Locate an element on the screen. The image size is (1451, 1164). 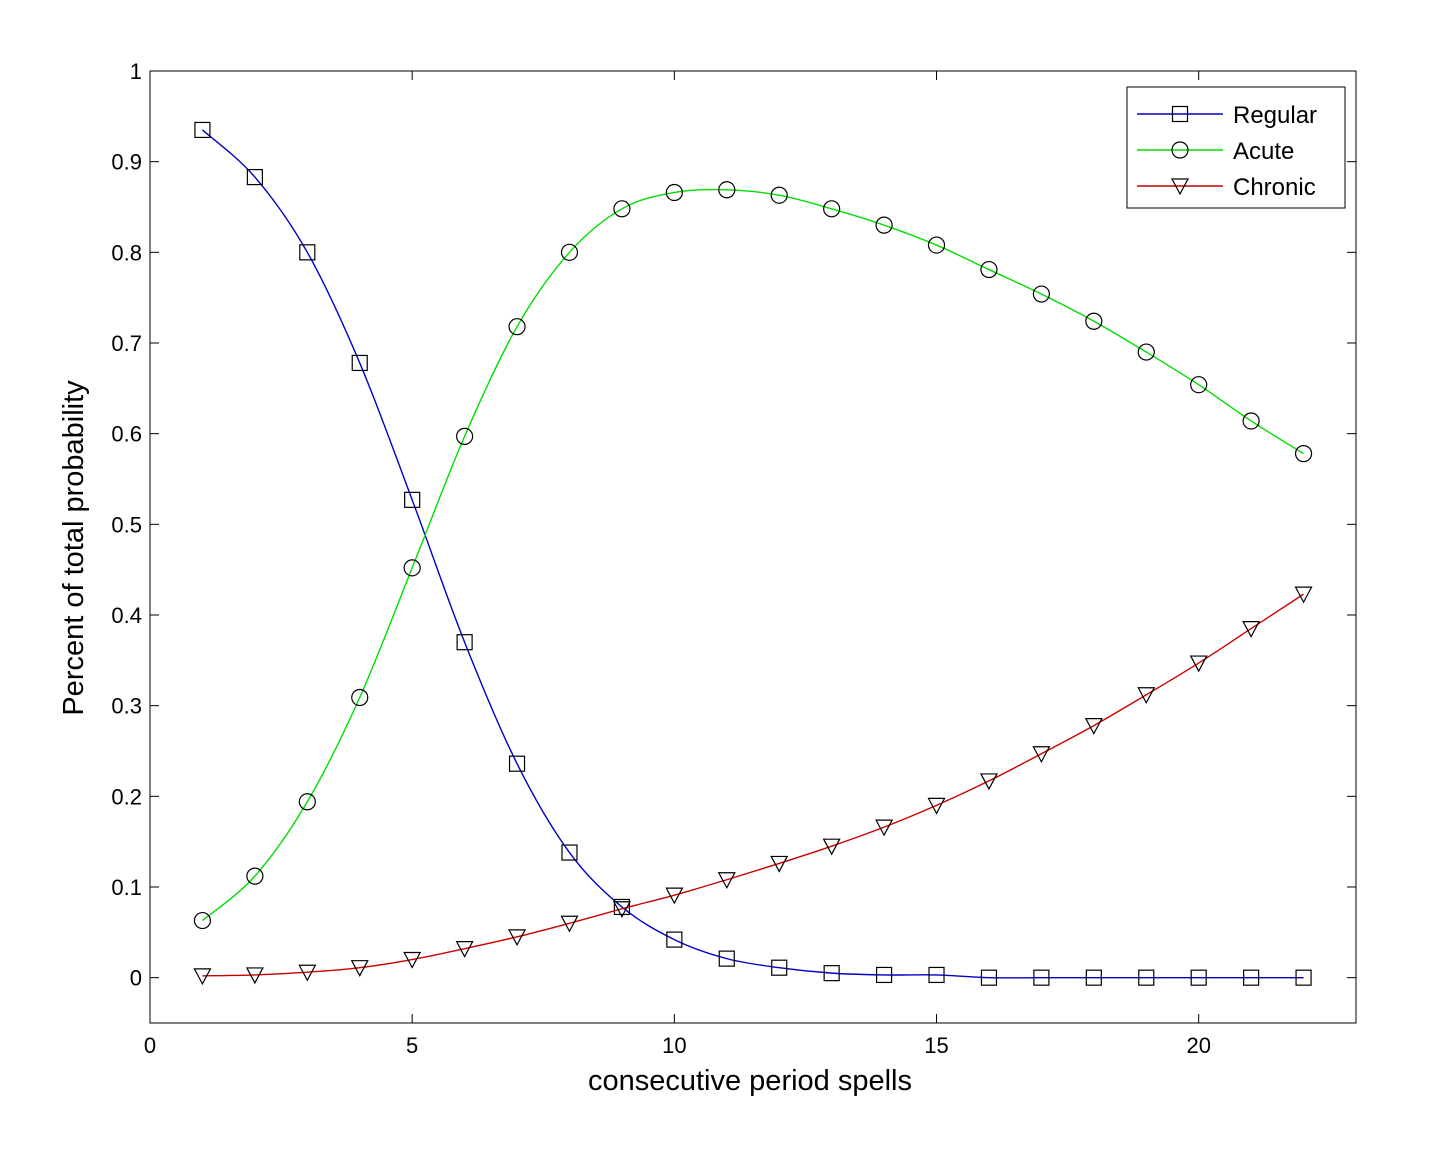
legend-box is located at coordinates (1236, 147).